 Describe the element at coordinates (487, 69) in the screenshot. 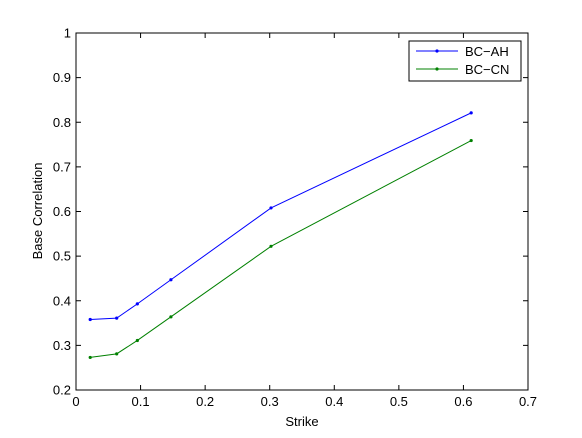

I see `legend-label-bc-cn: BC−CN` at that location.